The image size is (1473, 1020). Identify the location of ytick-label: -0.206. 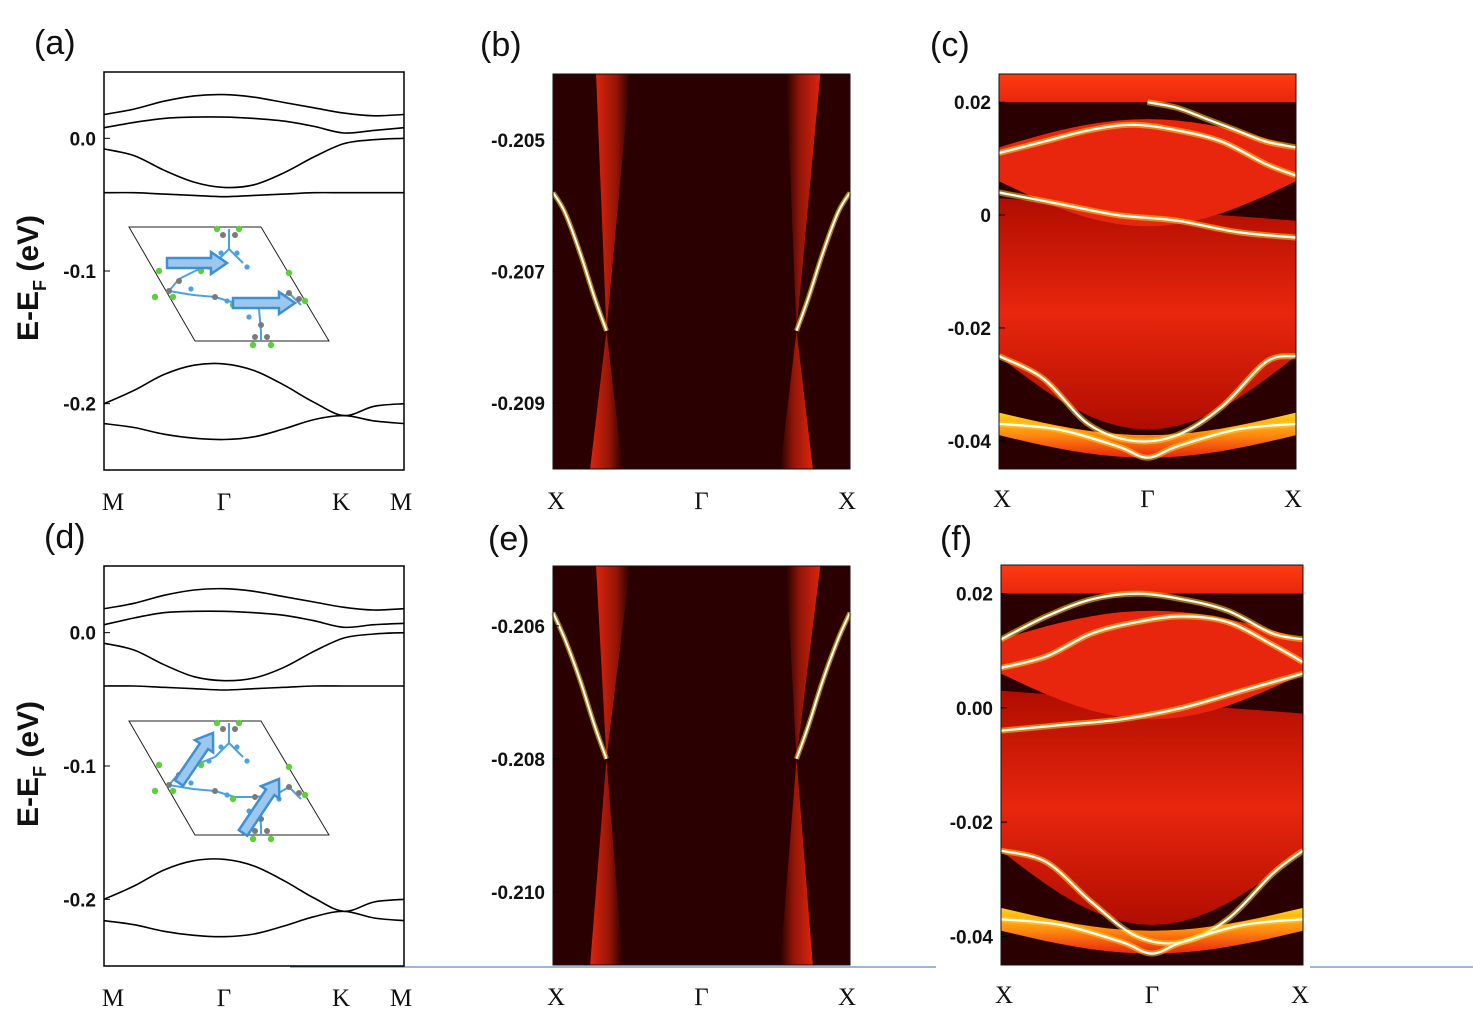
(518, 627).